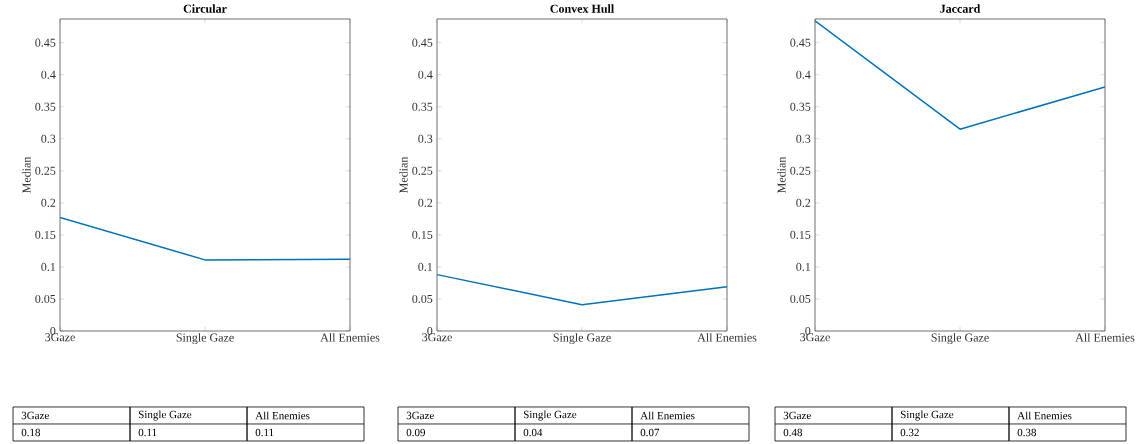 The image size is (1145, 444). Describe the element at coordinates (793, 432) in the screenshot. I see `text: 0.48` at that location.